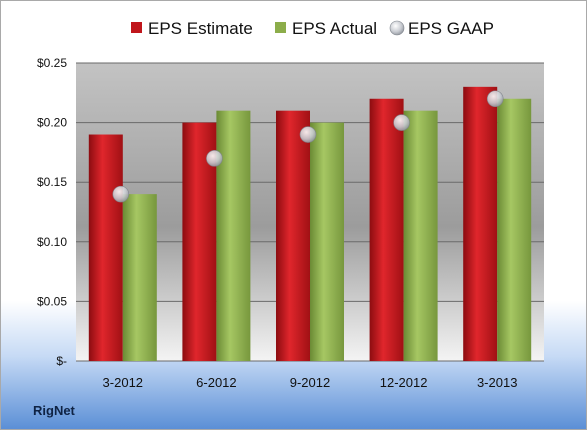 This screenshot has width=587, height=430. Describe the element at coordinates (451, 28) in the screenshot. I see `legend-label: EPS GAAP` at that location.